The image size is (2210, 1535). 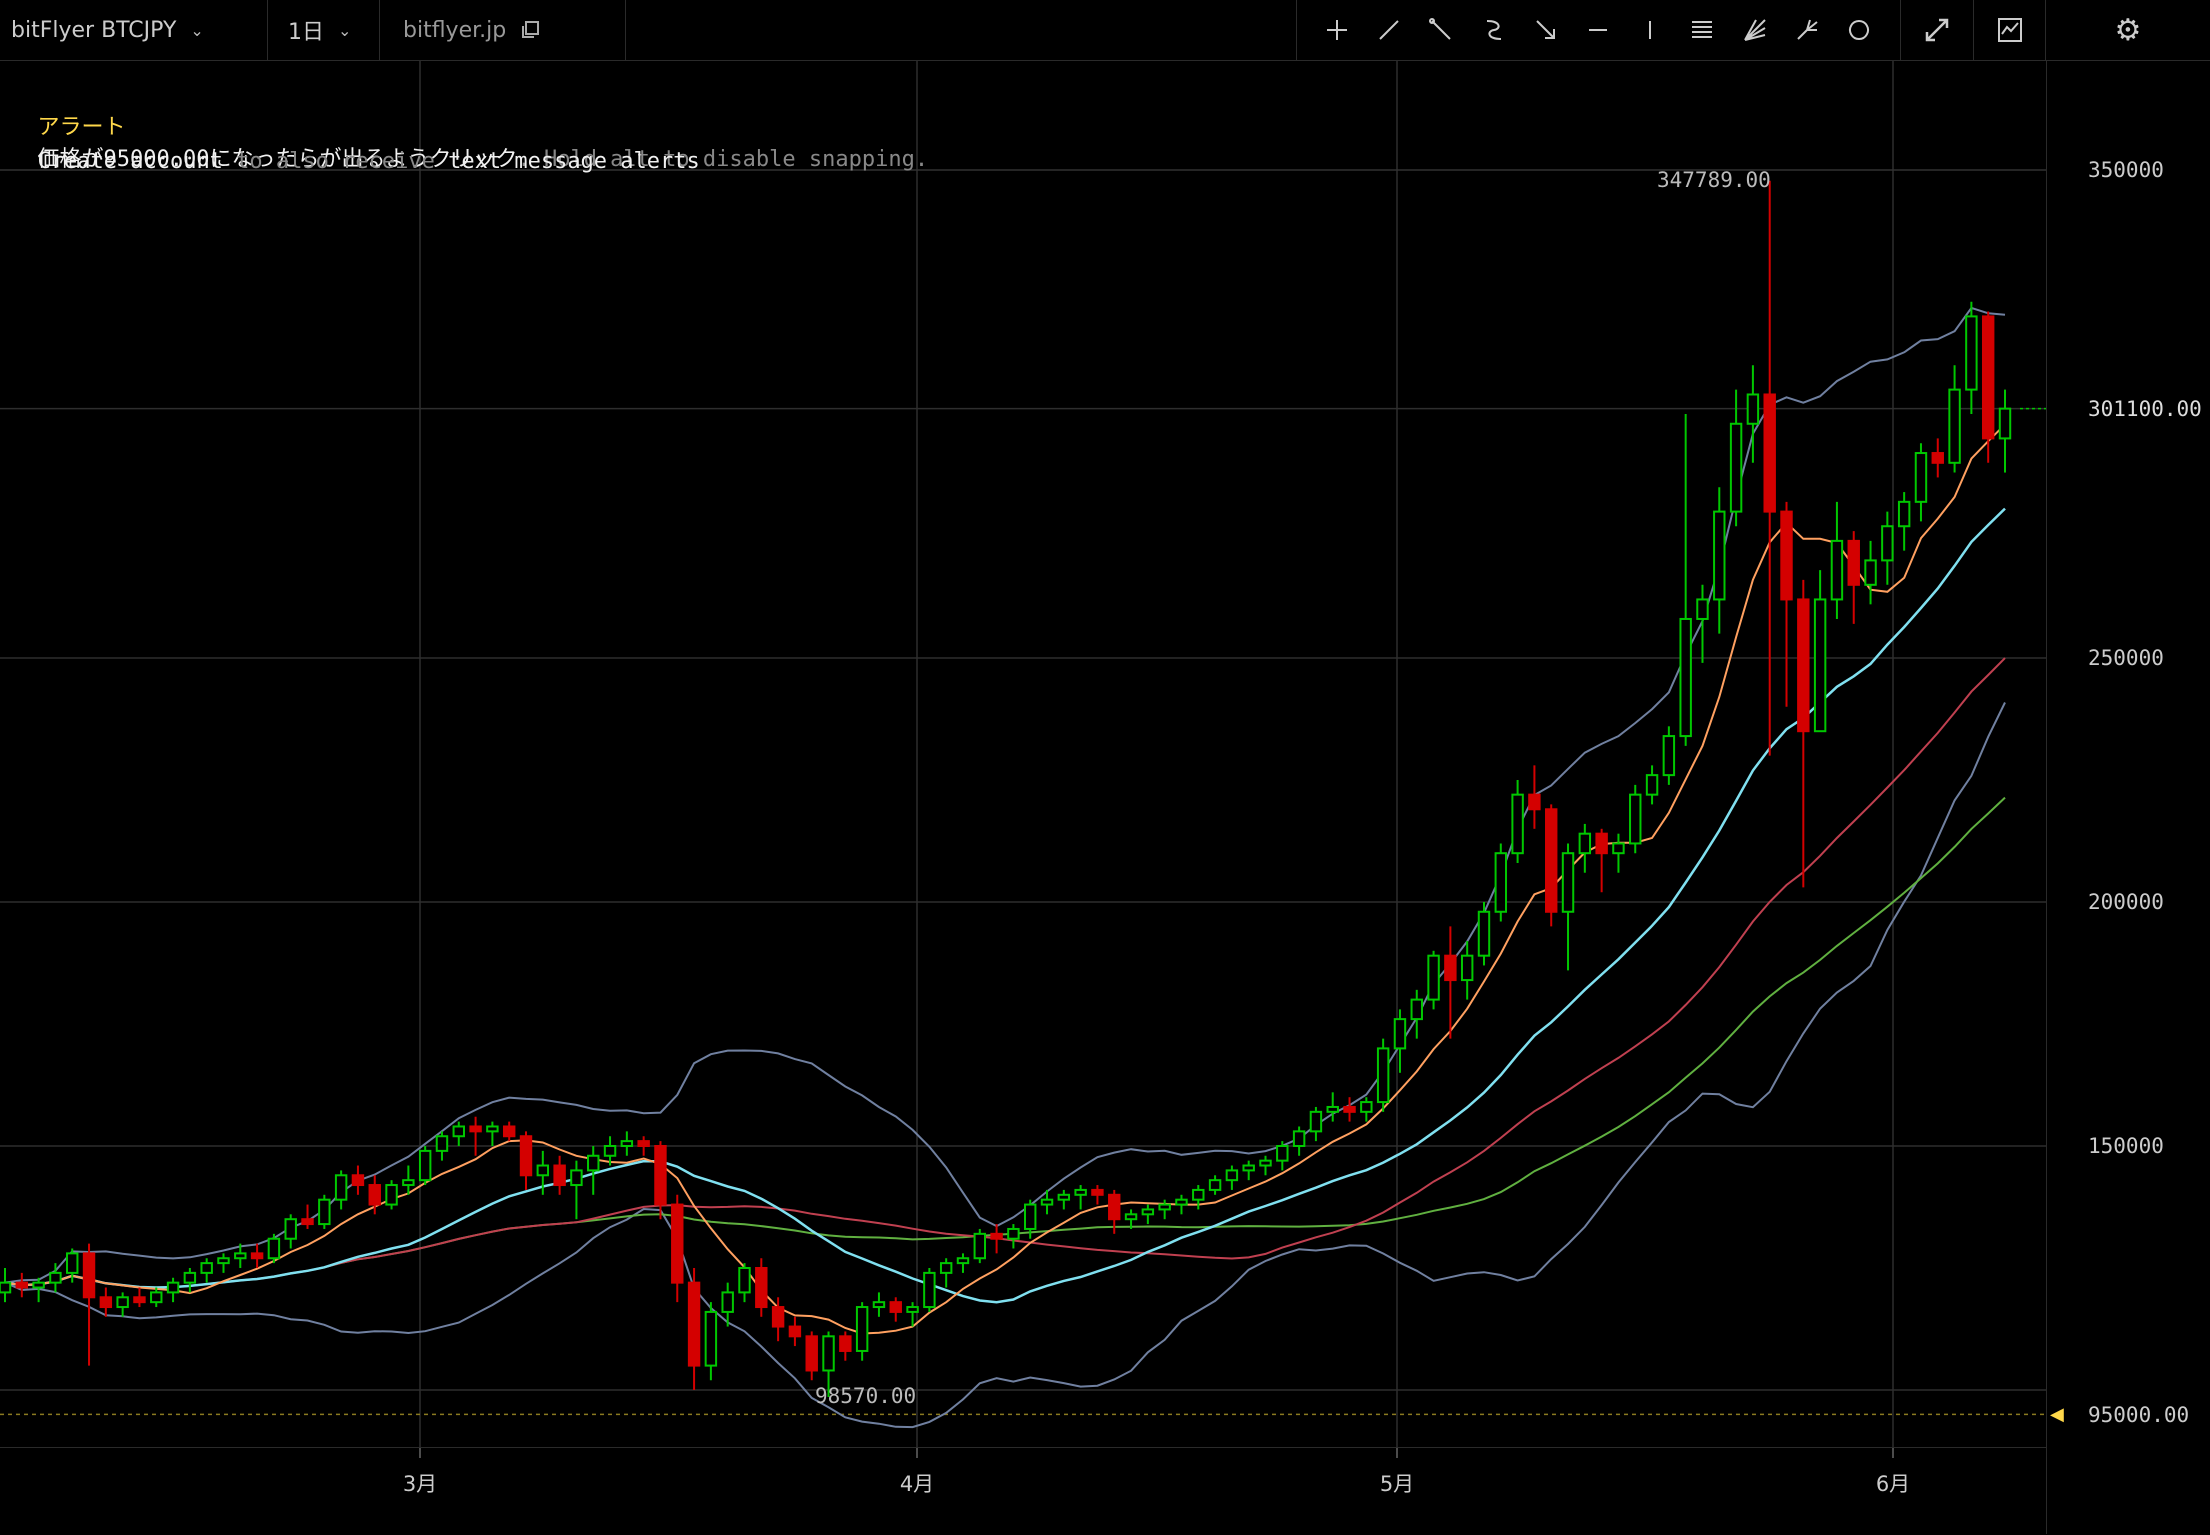 I want to click on symbol-selector: bitFlyer BTCJPY ⌄, so click(x=134, y=30).